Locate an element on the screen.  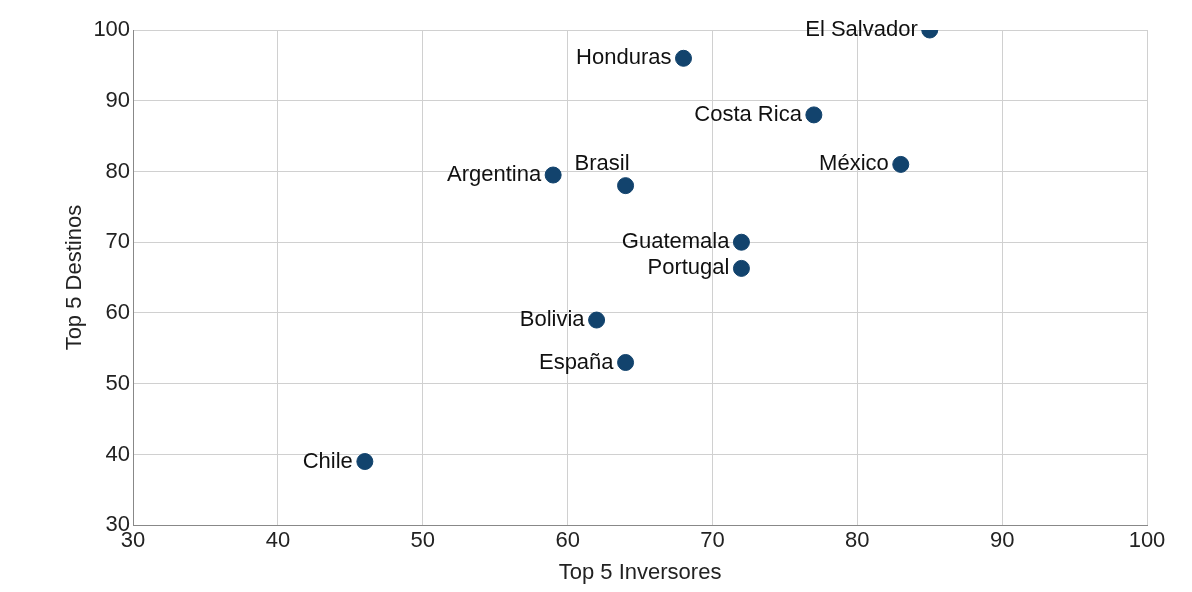
x-tick-label: 70 is located at coordinates (712, 540).